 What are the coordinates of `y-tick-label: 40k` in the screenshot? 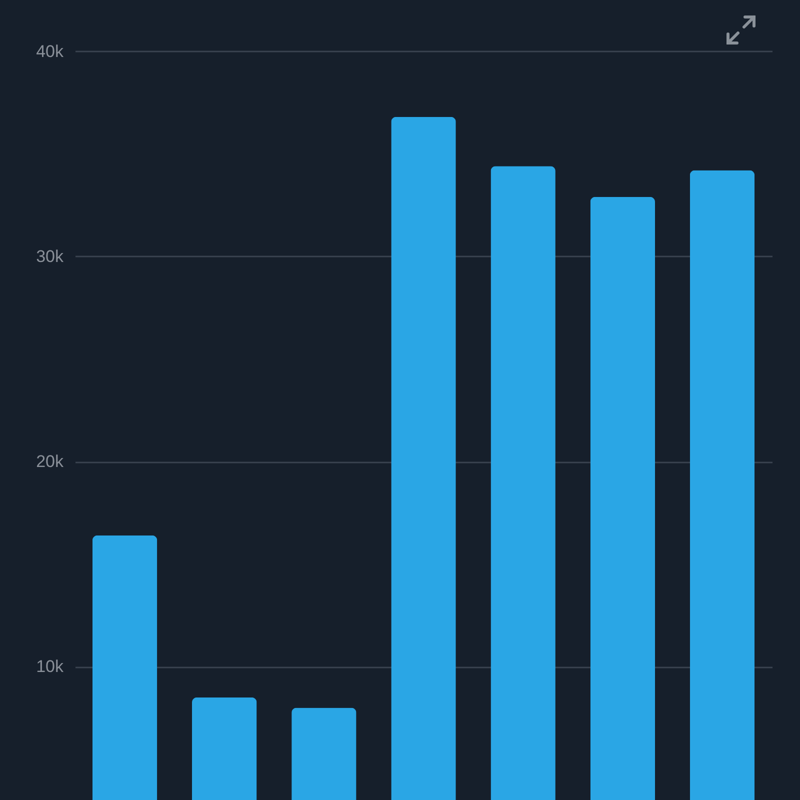 It's located at (50, 51).